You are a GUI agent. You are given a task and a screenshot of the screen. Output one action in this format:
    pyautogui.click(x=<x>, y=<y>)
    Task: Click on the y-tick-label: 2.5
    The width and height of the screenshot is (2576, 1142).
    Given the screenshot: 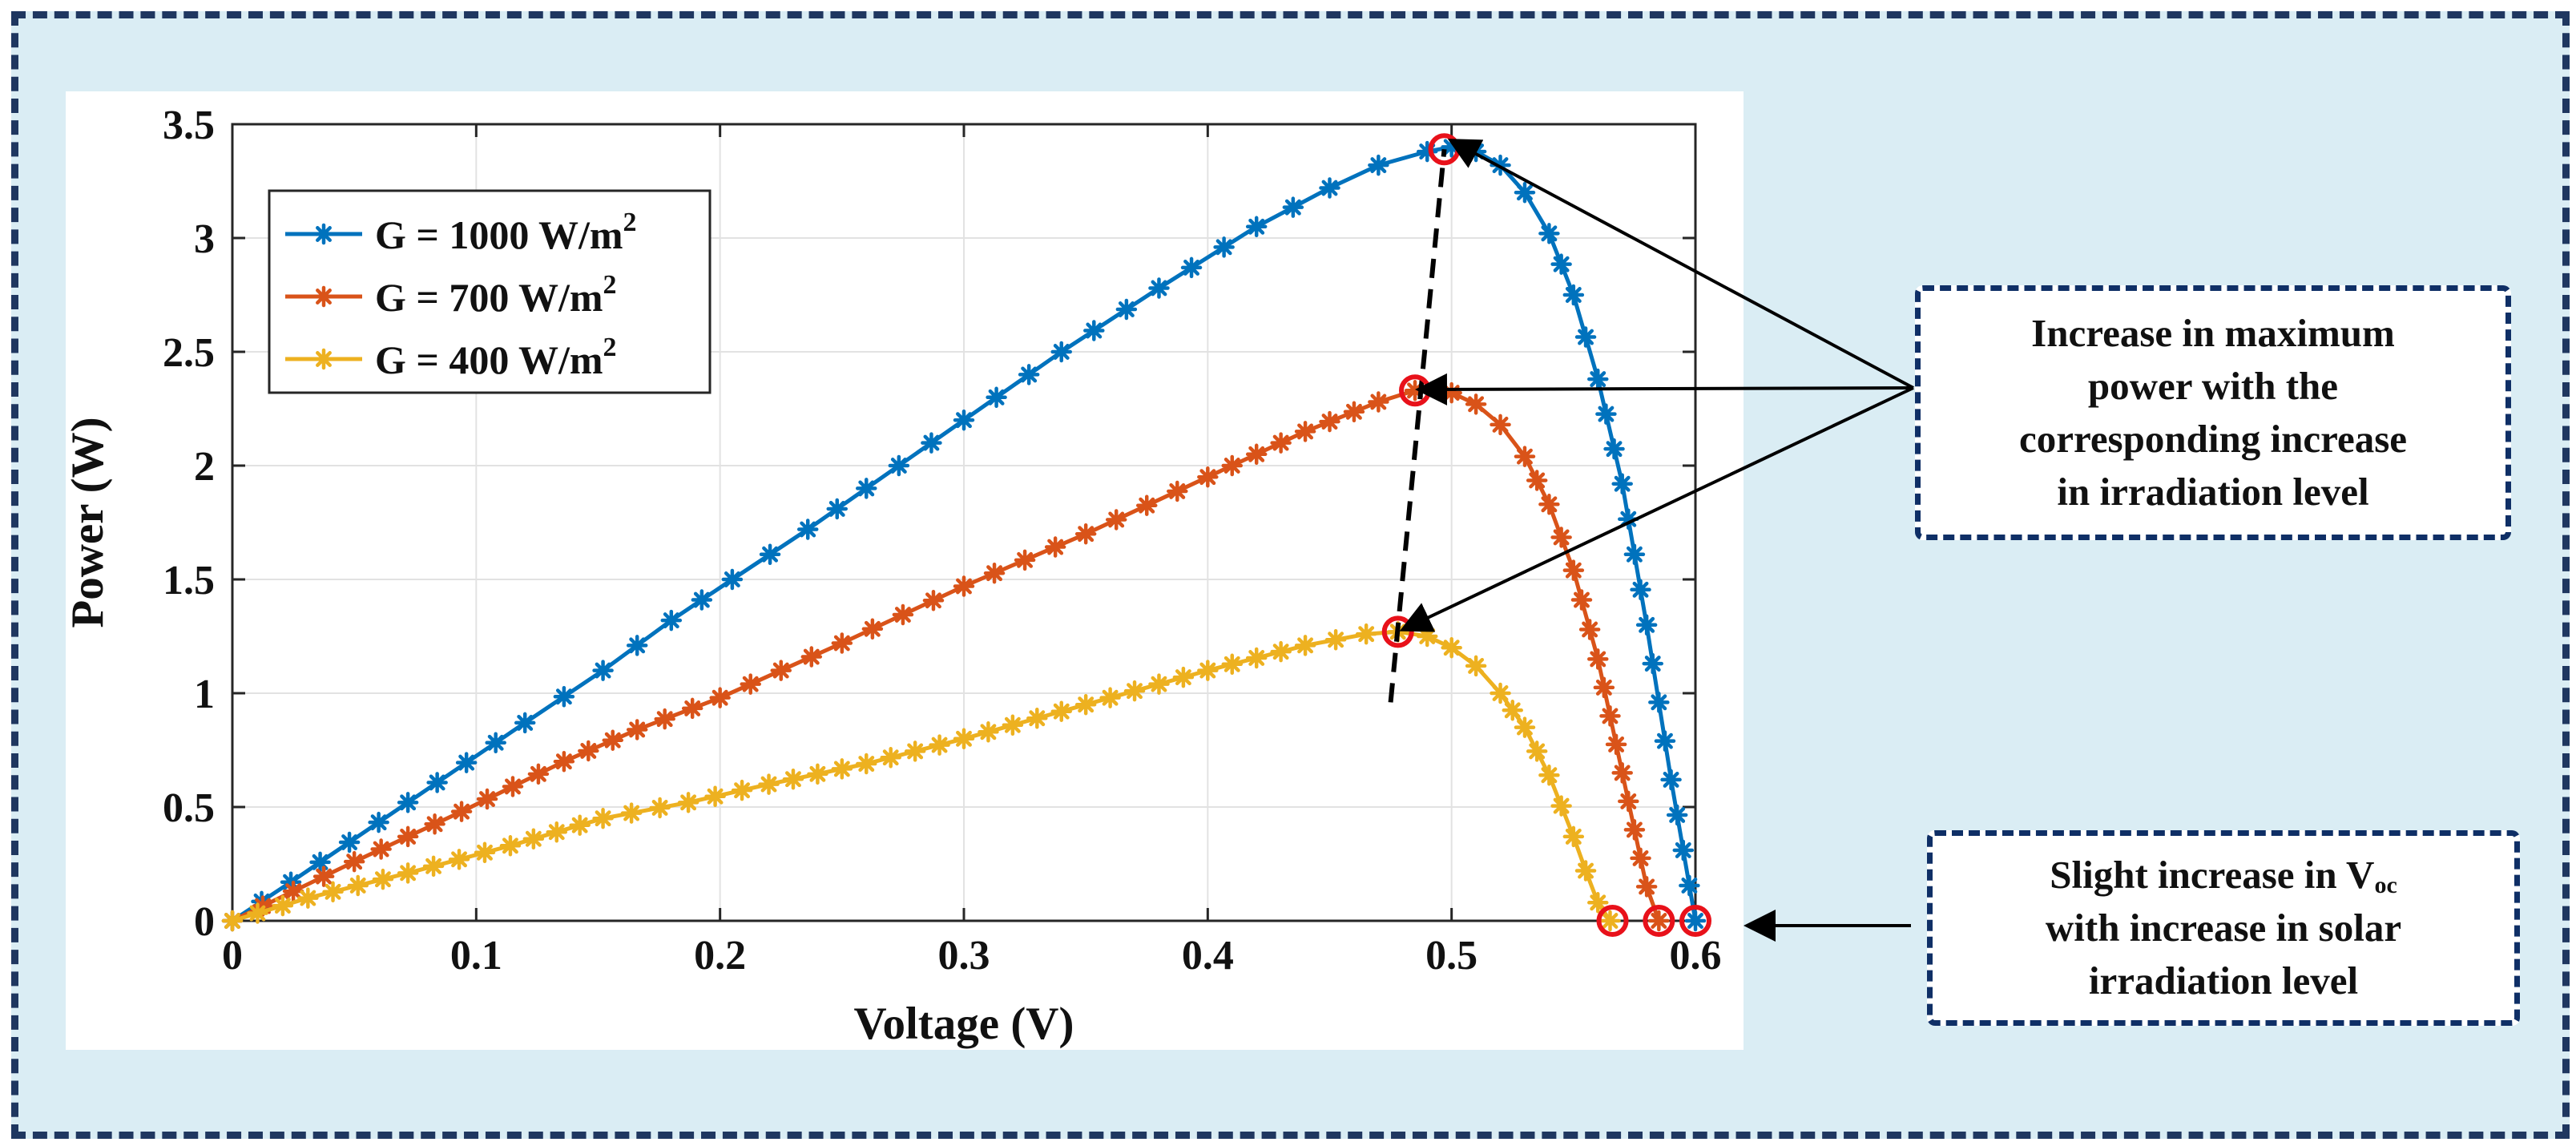 What is the action you would take?
    pyautogui.click(x=189, y=353)
    